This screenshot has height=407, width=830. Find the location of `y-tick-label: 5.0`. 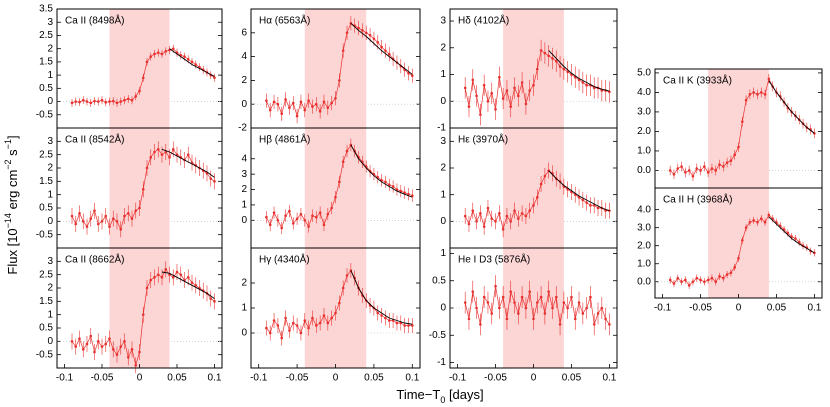

y-tick-label: 5.0 is located at coordinates (644, 73).